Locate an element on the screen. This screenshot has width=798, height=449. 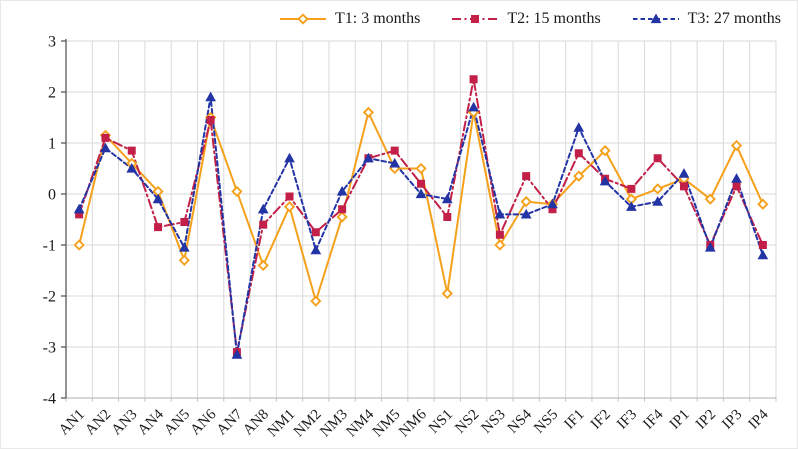
legend-label-t2: T2: 15 months is located at coordinates (554, 18).